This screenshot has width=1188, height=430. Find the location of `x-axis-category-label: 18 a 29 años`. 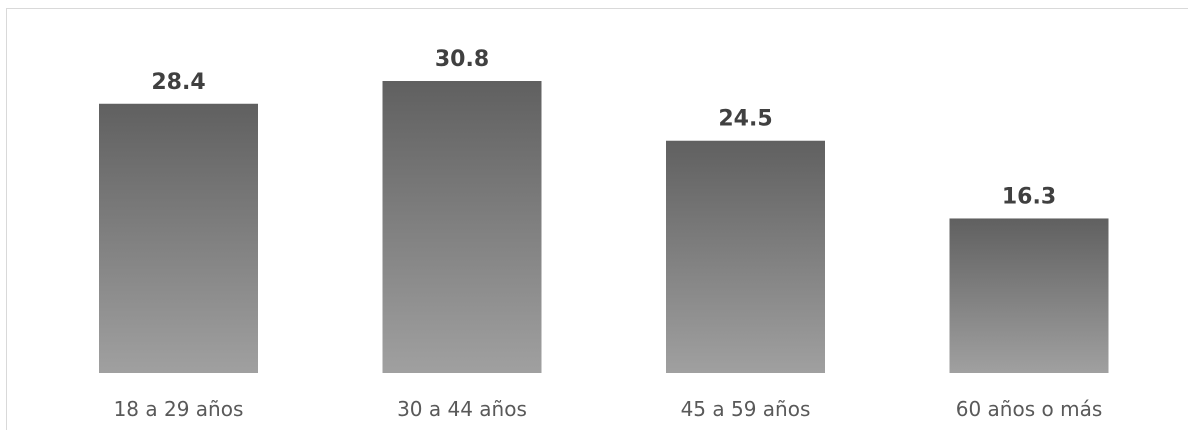

x-axis-category-label: 18 a 29 años is located at coordinates (179, 409).